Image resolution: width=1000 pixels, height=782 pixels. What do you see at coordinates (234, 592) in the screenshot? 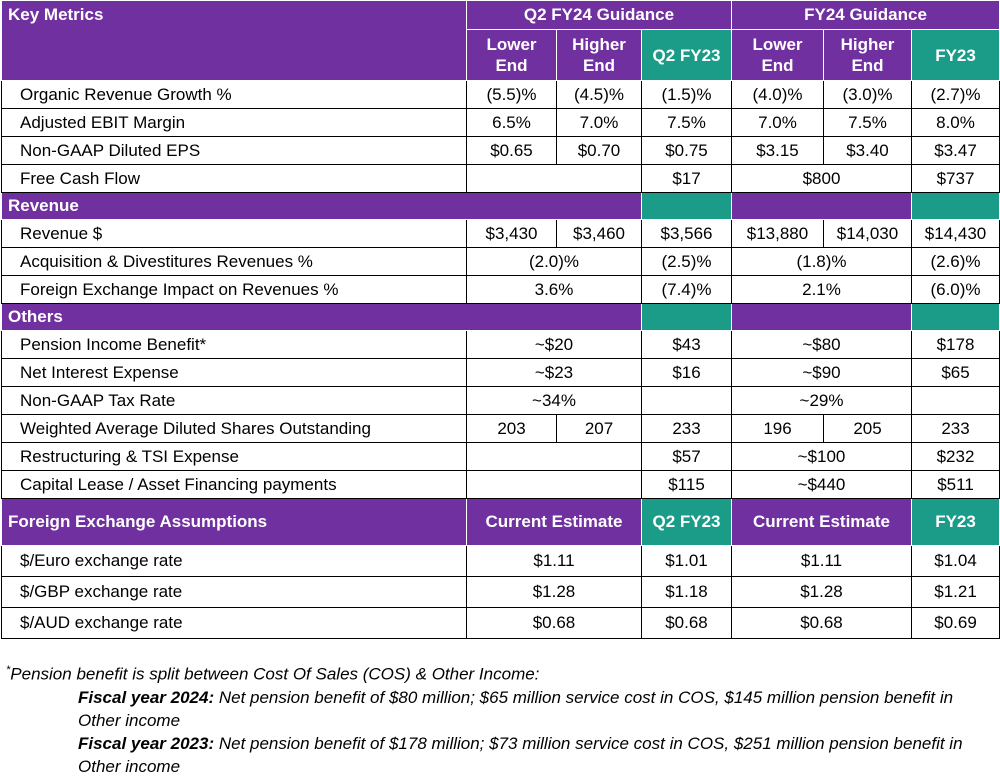
I see `row-label: $/GBP exchange rate` at bounding box center [234, 592].